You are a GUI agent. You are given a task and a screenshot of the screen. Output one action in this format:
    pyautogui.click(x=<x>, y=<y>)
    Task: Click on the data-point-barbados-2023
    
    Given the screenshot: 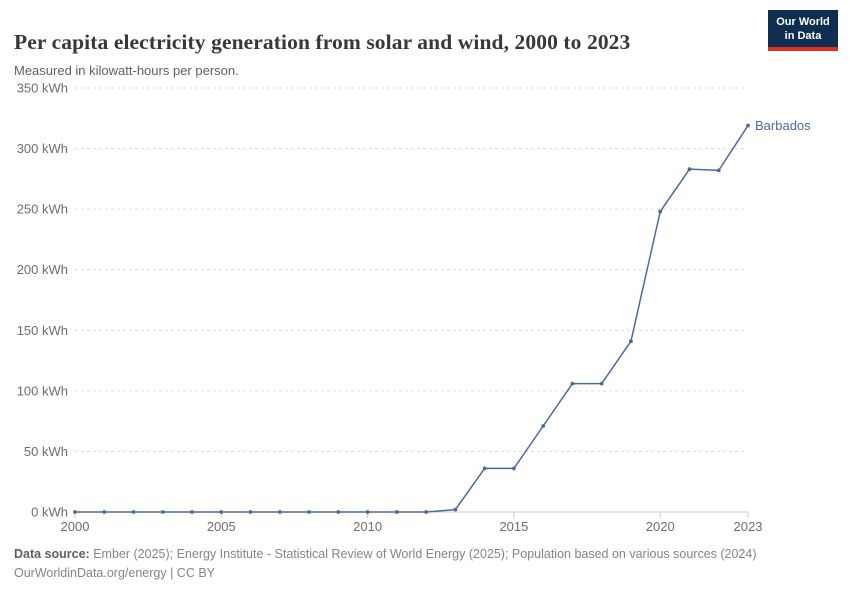 What is the action you would take?
    pyautogui.click(x=748, y=125)
    